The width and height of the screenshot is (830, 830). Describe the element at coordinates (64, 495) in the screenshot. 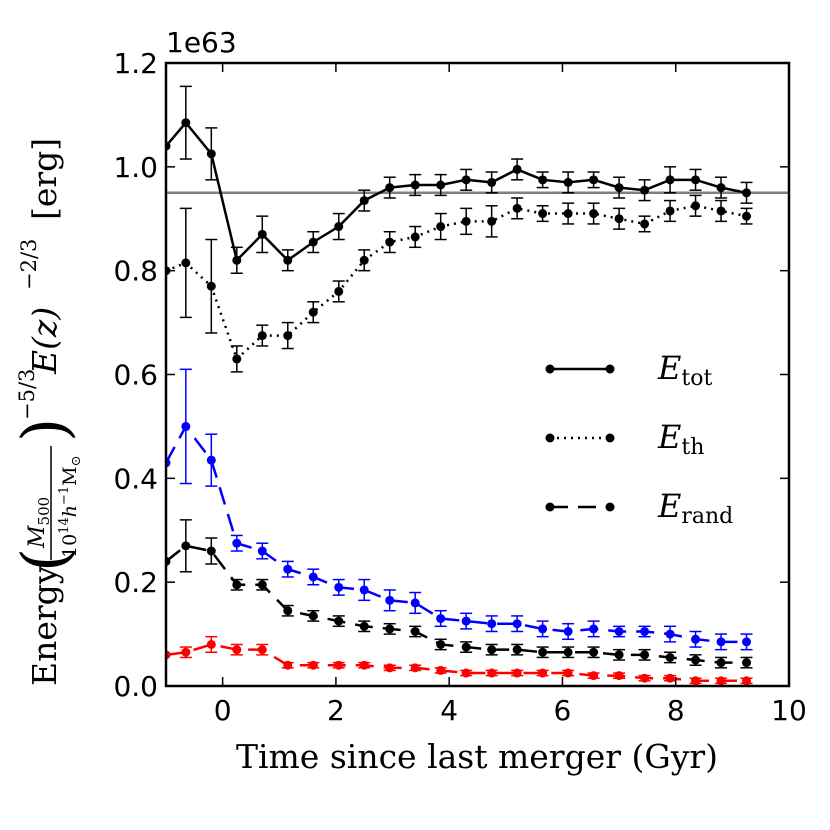

I see `ylabel-frac-den-rest-exp: −1` at that location.